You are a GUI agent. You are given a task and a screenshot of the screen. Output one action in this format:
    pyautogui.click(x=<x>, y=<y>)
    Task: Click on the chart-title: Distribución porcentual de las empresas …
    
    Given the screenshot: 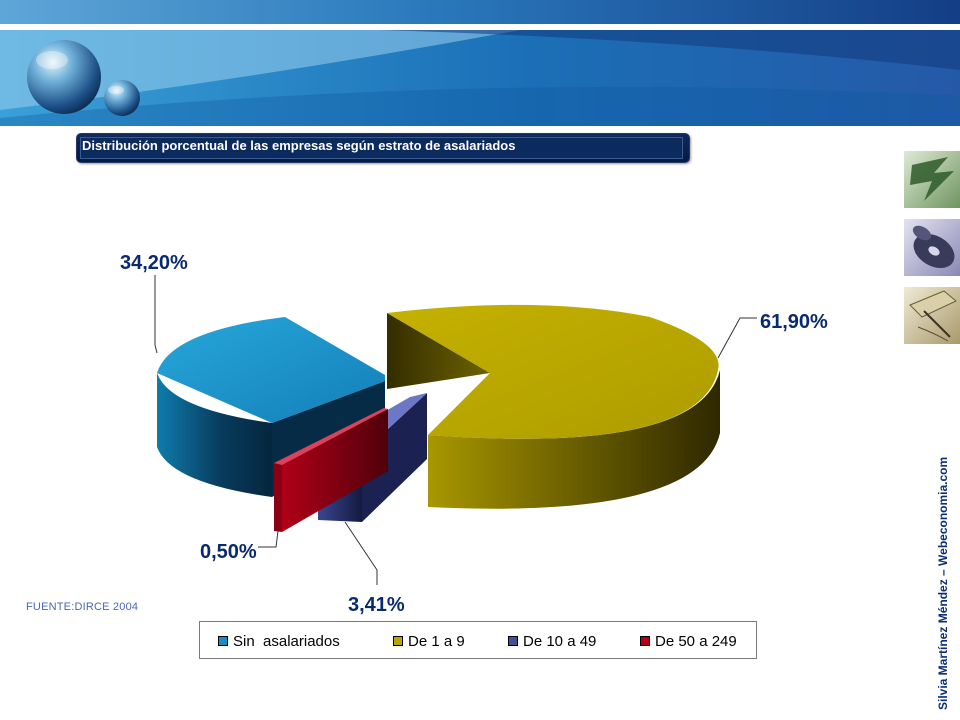 What is the action you would take?
    pyautogui.click(x=299, y=145)
    